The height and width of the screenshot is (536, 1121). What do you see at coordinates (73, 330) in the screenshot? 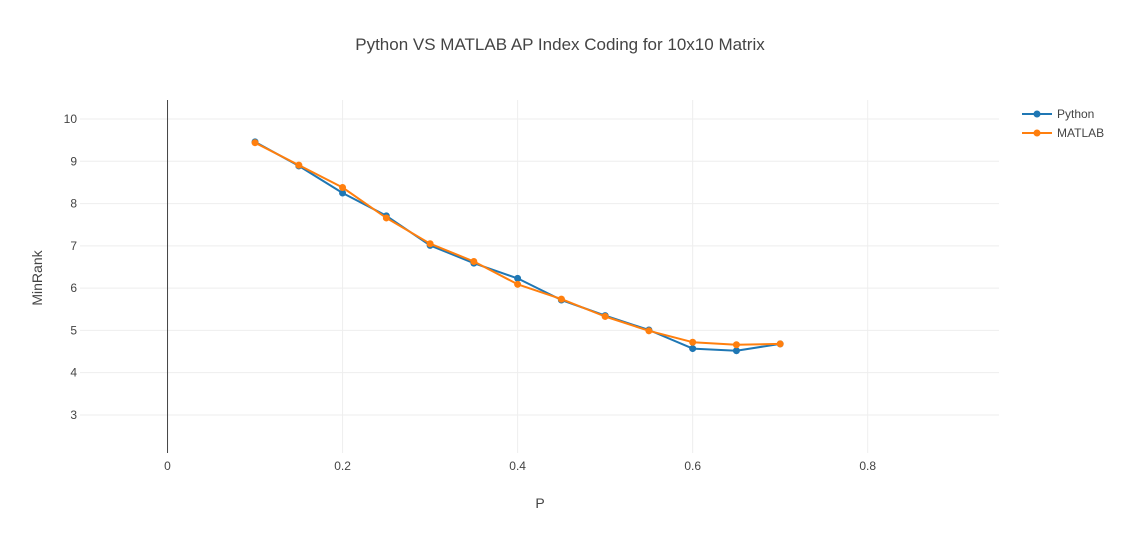
I see `y-tick-label: 5` at bounding box center [73, 330].